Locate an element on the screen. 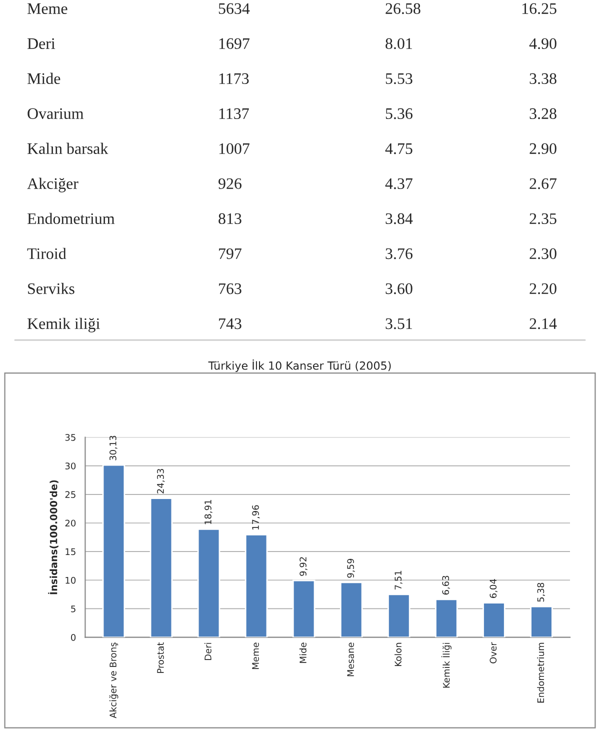 The width and height of the screenshot is (600, 730). text: 26.58 is located at coordinates (403, 8).